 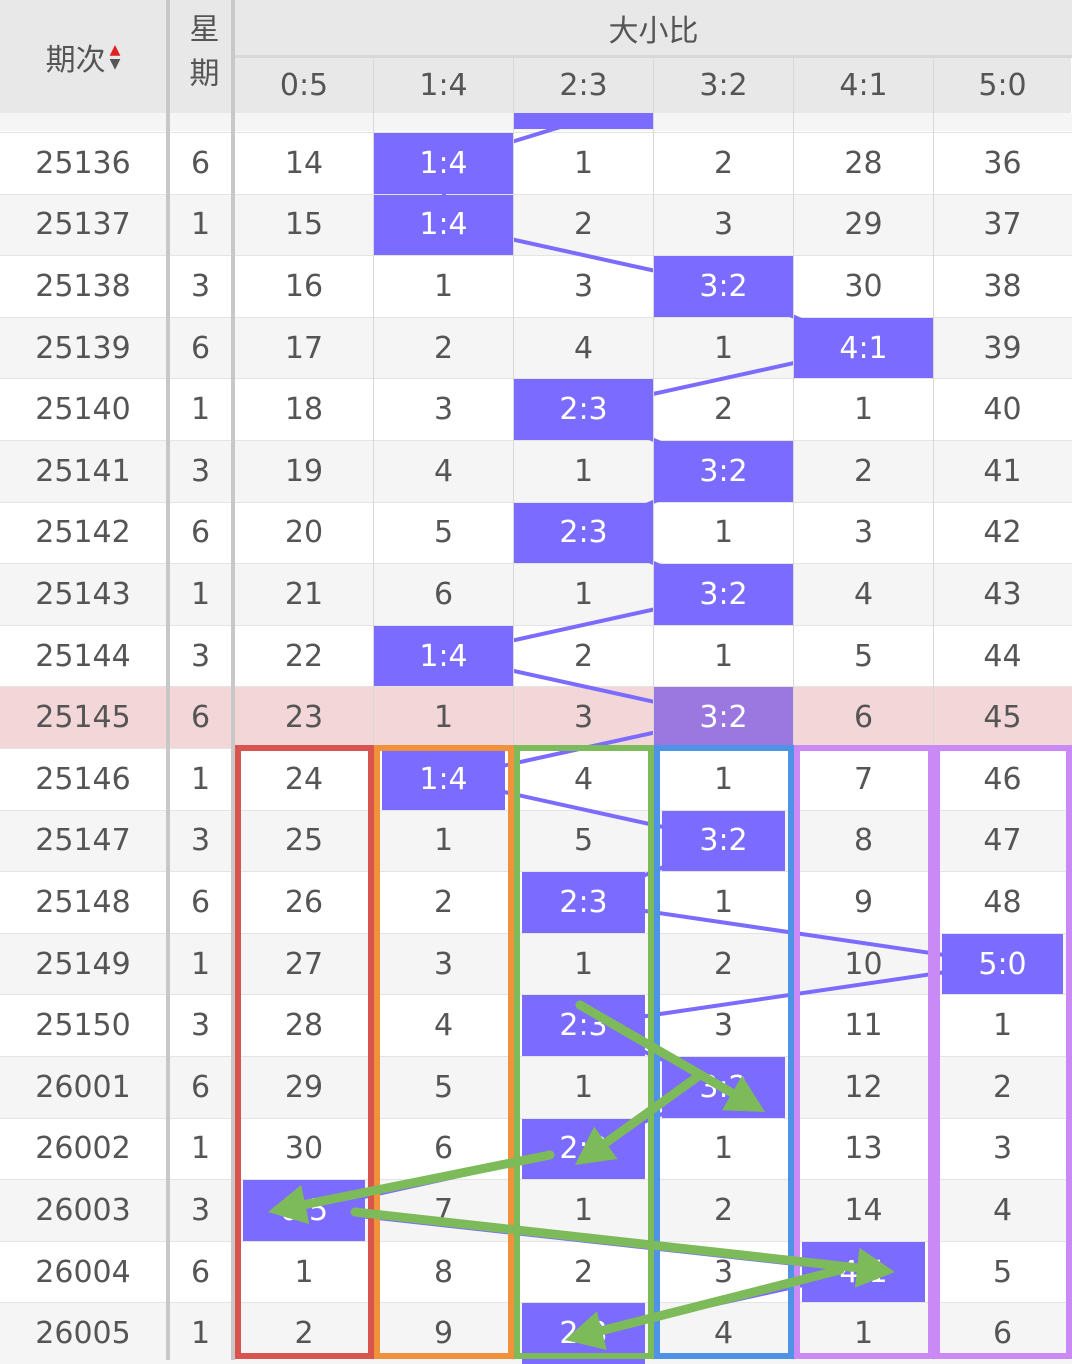 What do you see at coordinates (83, 1149) in the screenshot?
I see `period-cell: 26002` at bounding box center [83, 1149].